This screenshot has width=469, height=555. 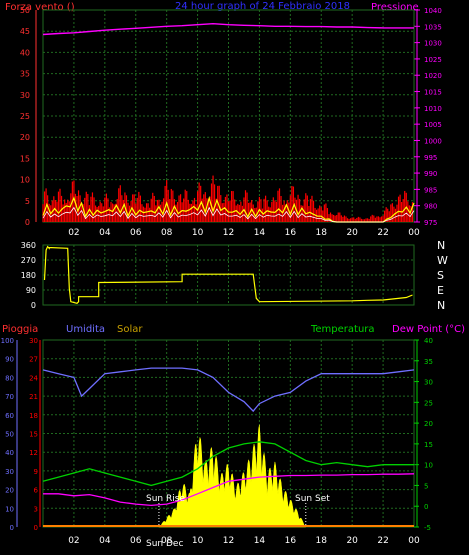 What do you see at coordinates (433, 27) in the screenshot?
I see `right-tick-label: 1035` at bounding box center [433, 27].